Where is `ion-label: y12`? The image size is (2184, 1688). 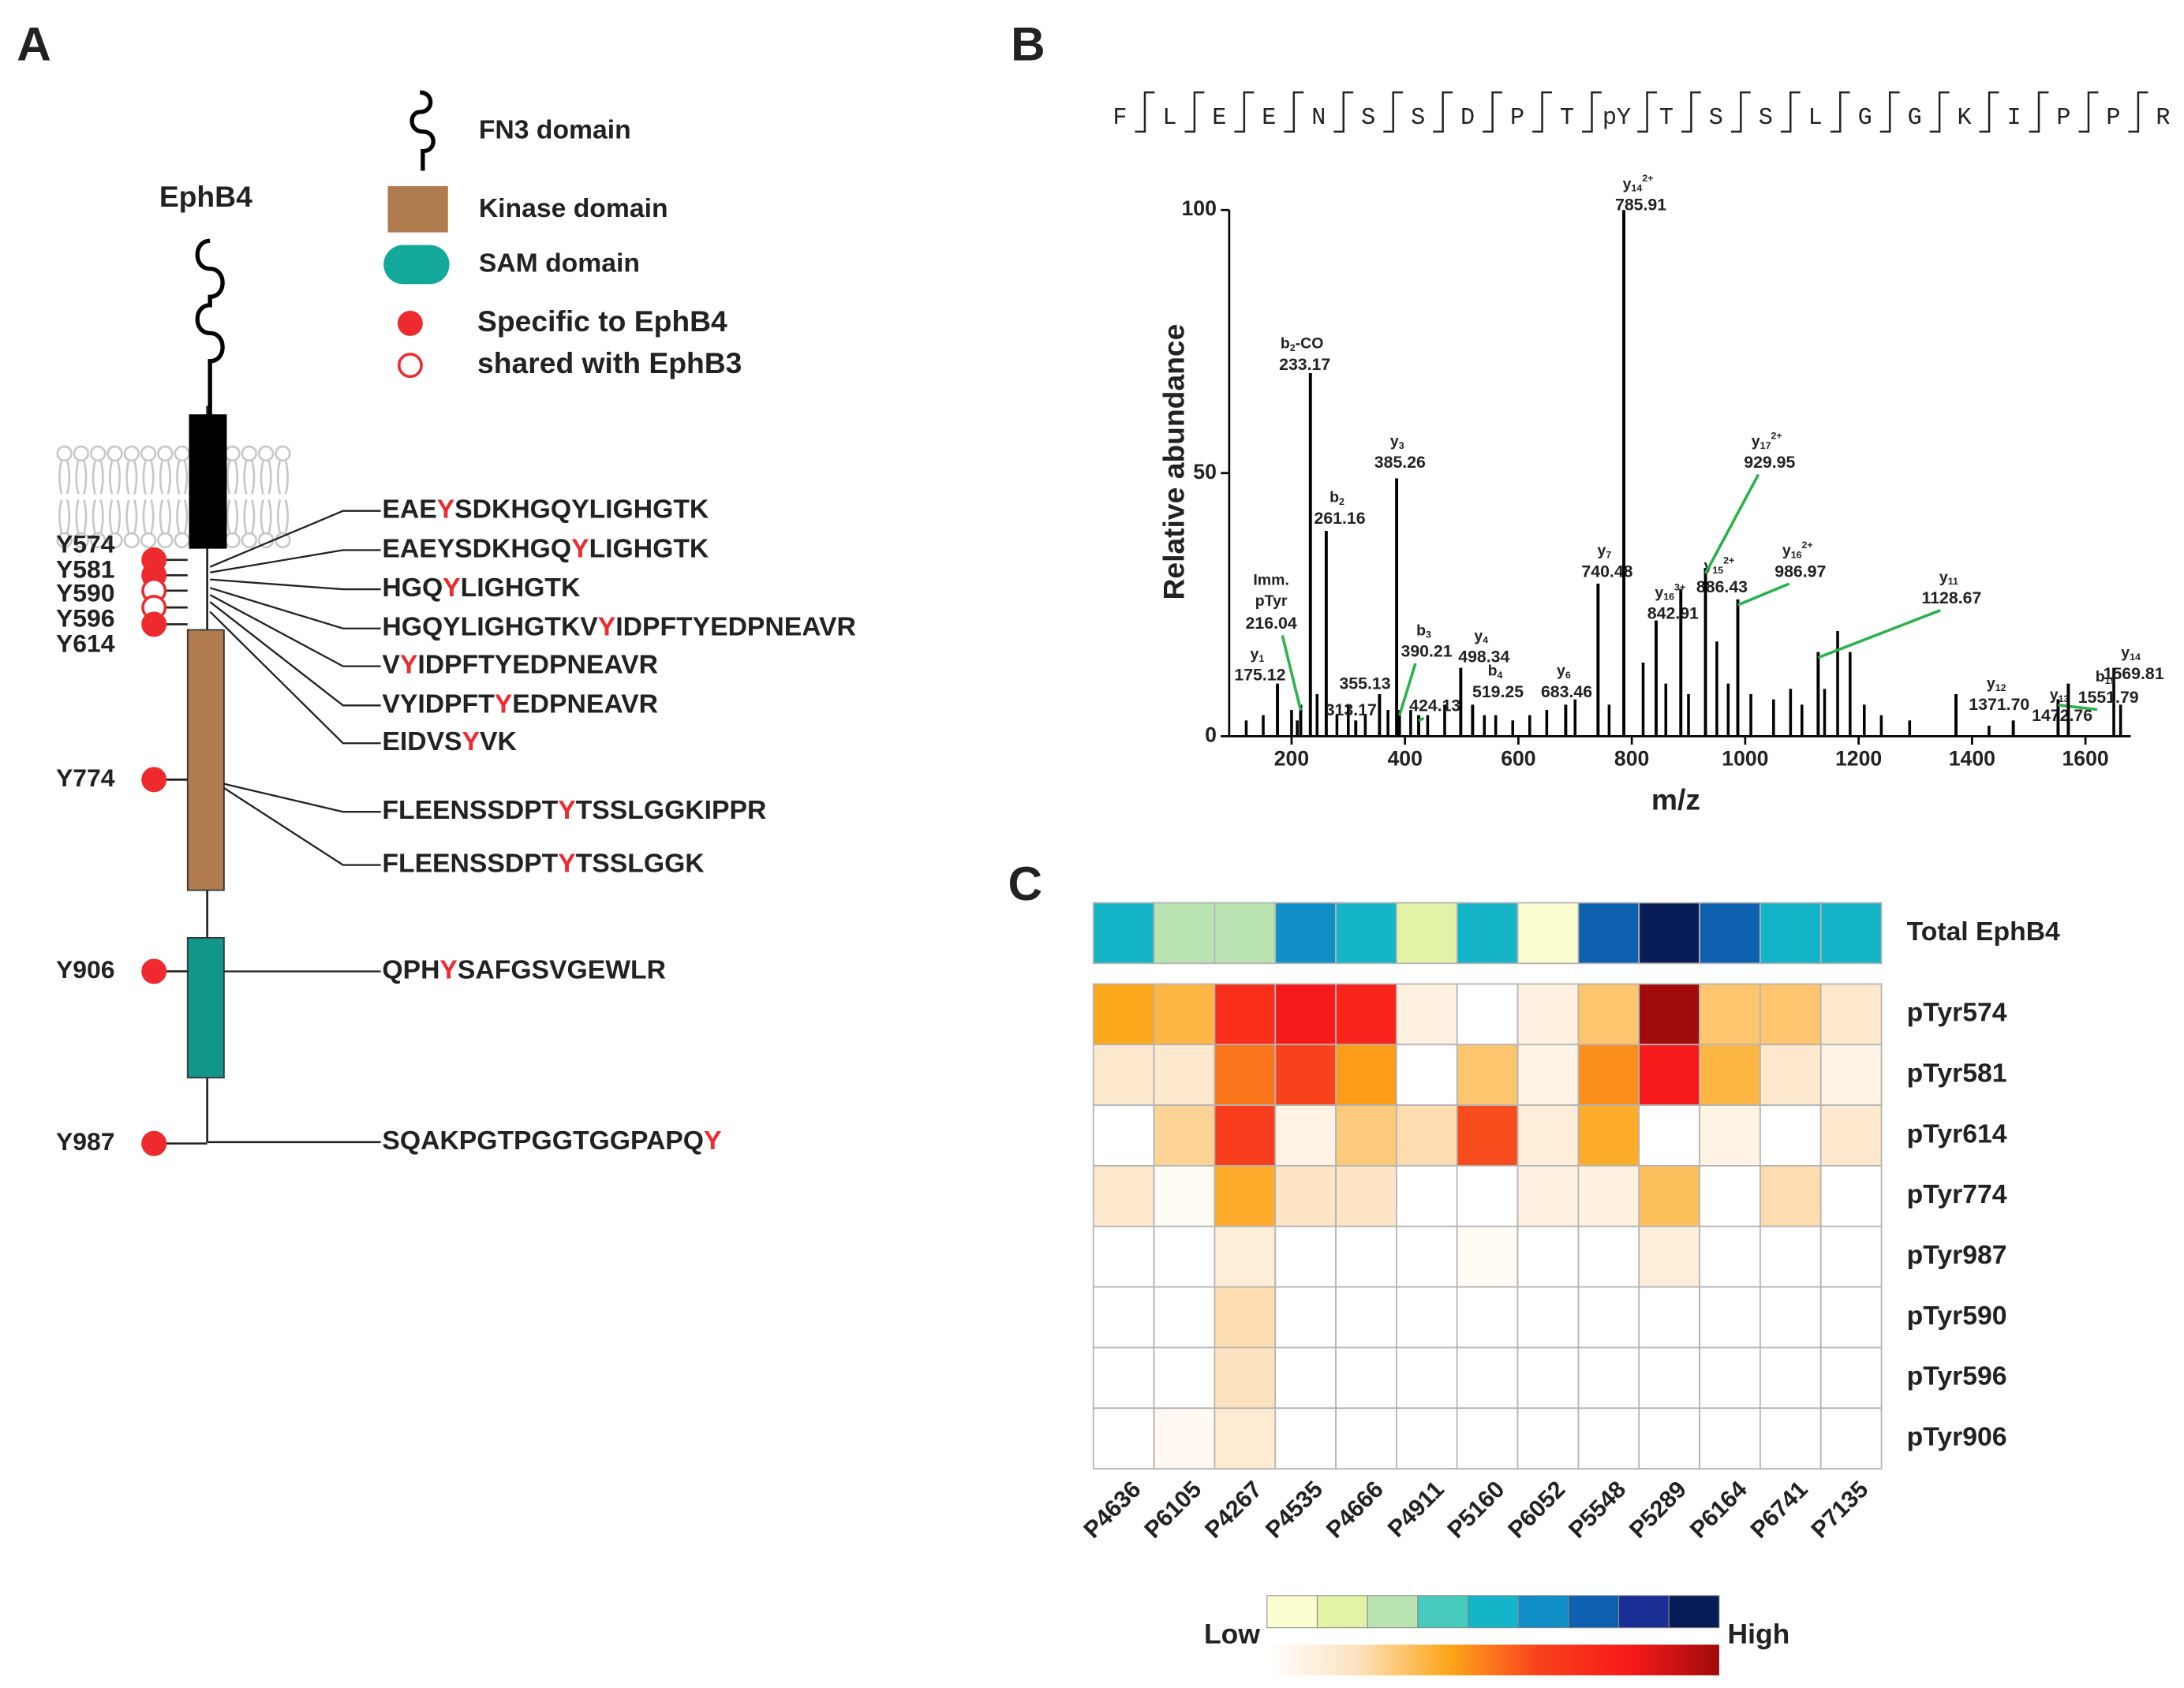
ion-label: y12 is located at coordinates (1996, 684).